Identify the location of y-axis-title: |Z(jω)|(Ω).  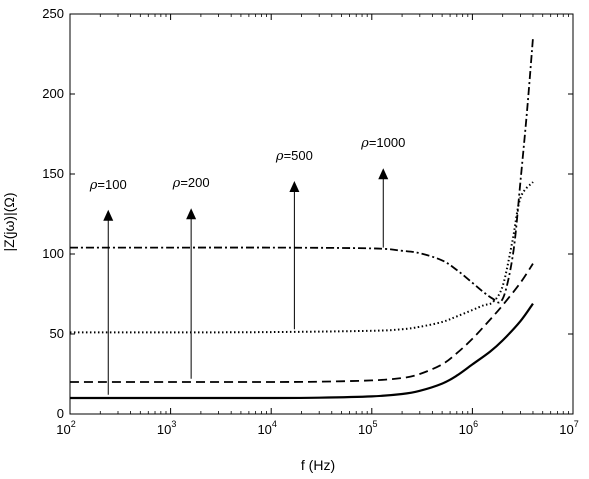
(9, 222).